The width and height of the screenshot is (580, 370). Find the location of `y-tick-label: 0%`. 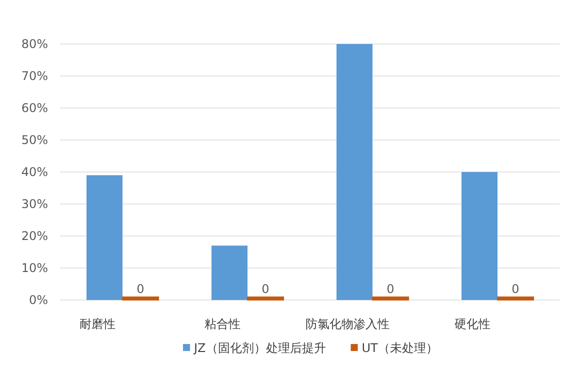

y-tick-label: 0% is located at coordinates (38, 300).